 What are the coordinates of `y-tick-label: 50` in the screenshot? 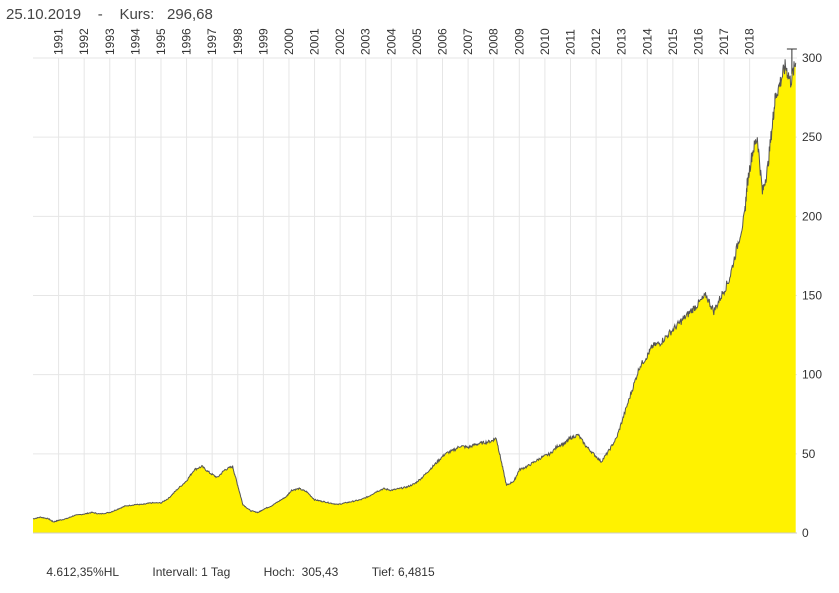 It's located at (809, 454).